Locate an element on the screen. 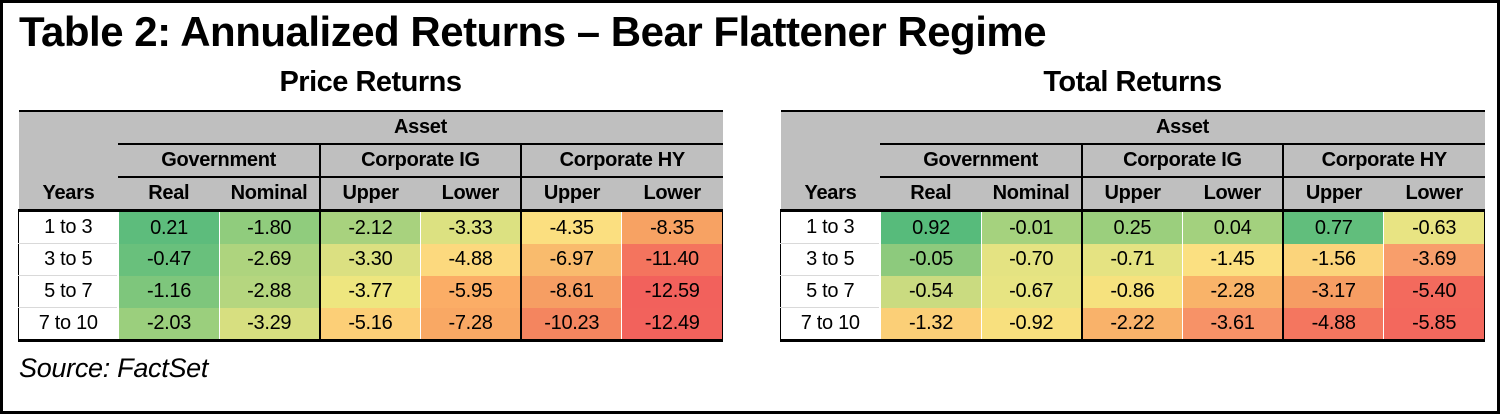 This screenshot has height=414, width=1500. value-cell: -0.63 is located at coordinates (1434, 227).